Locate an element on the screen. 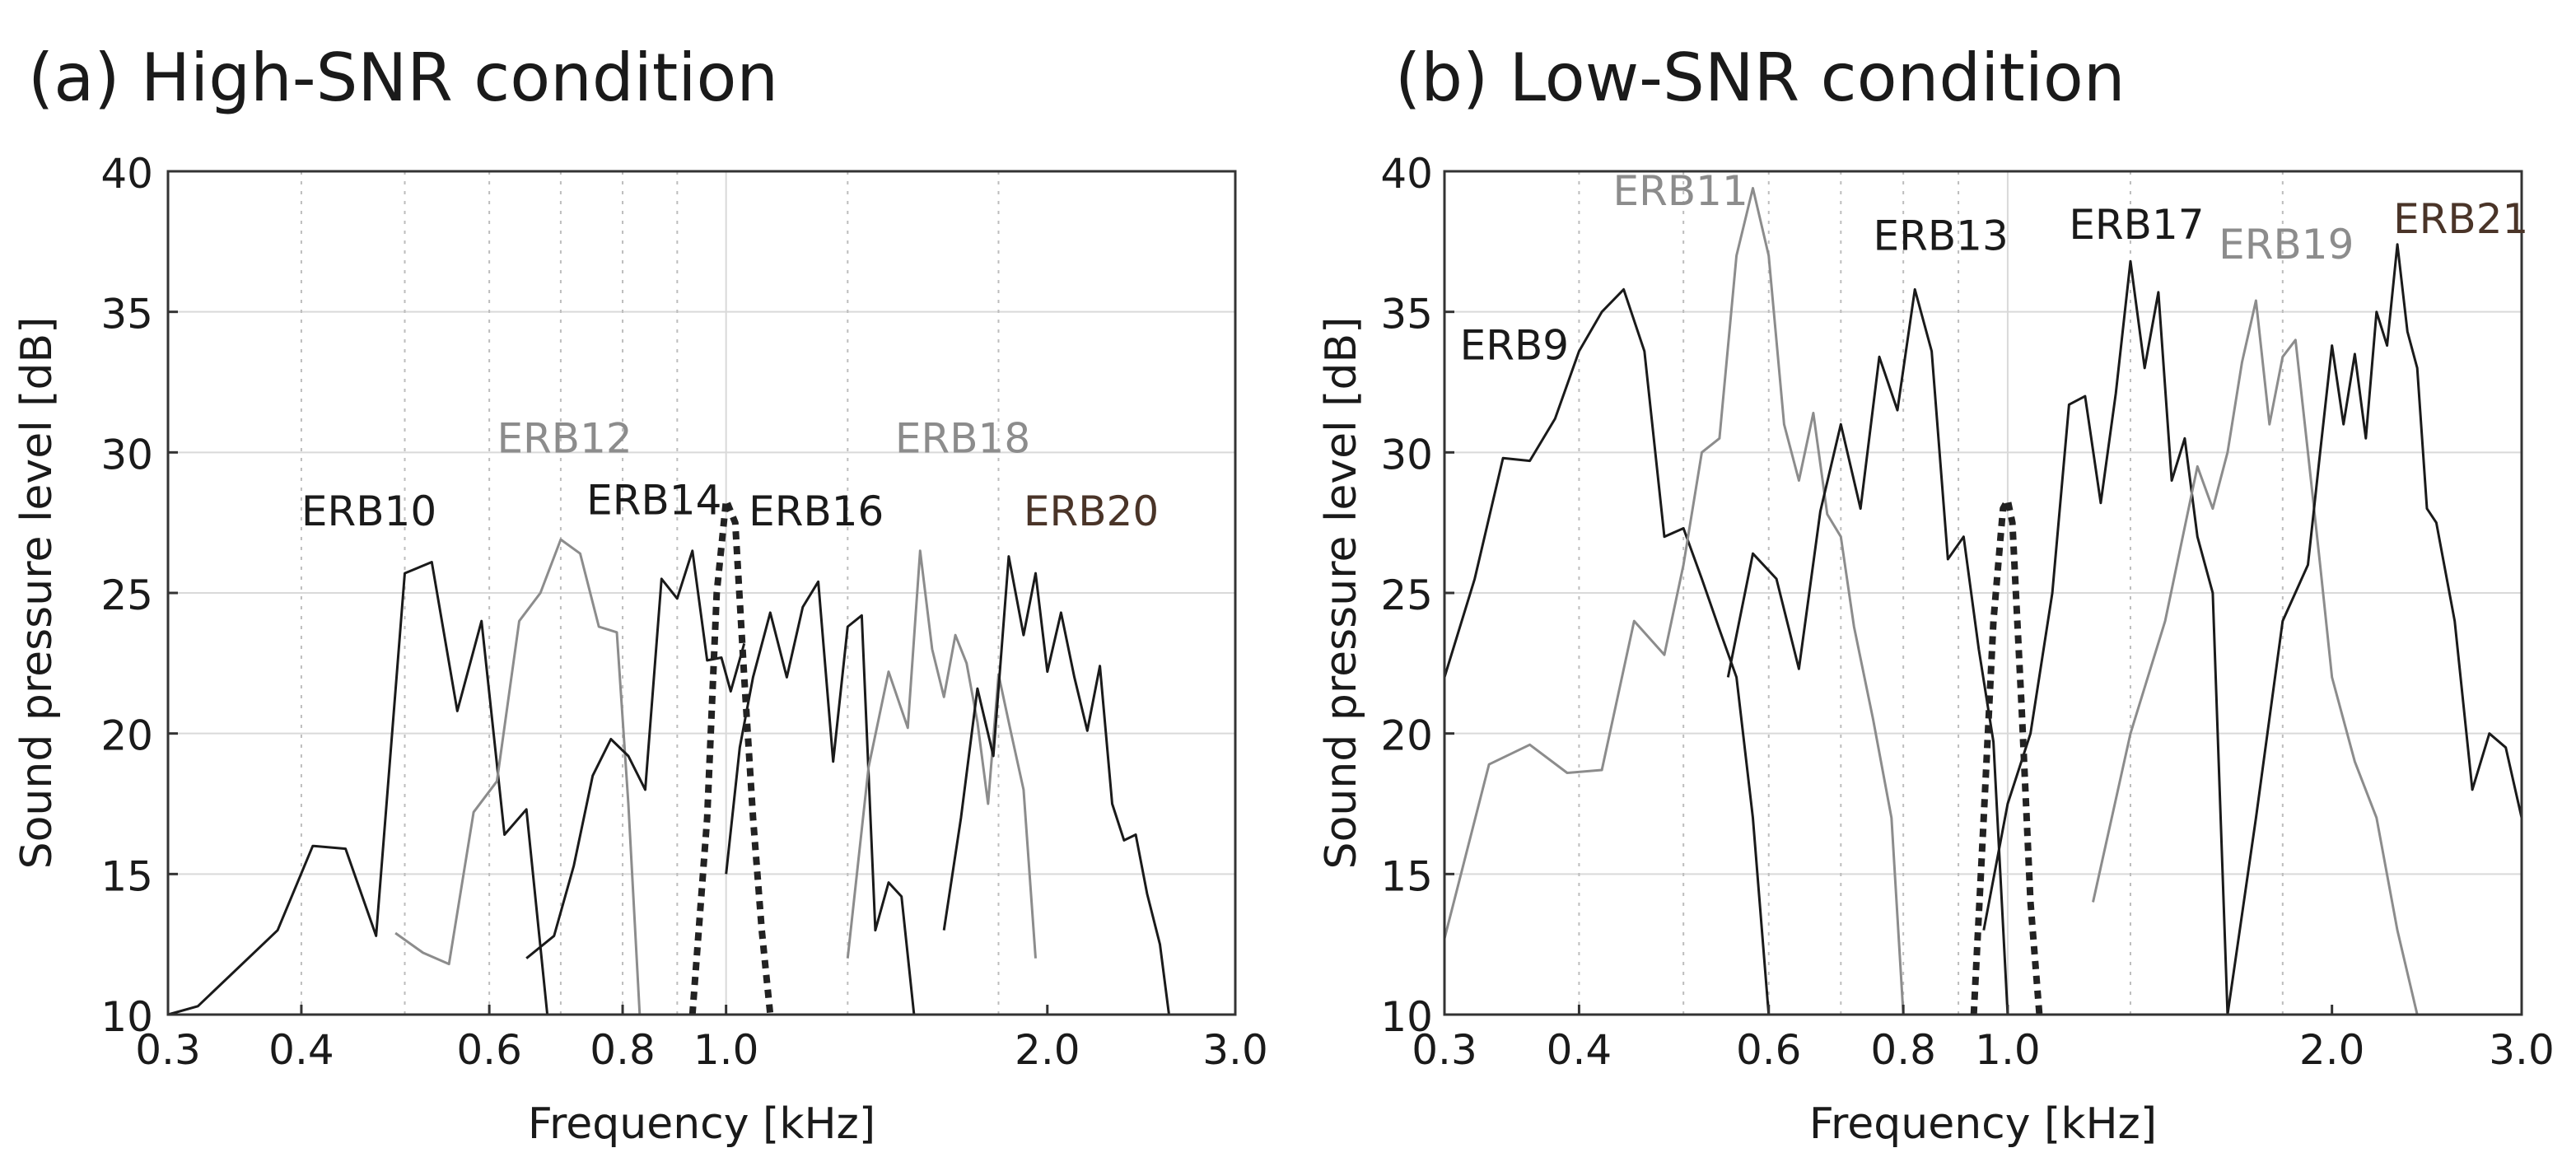  series-line-erb10 is located at coordinates (358, 788).